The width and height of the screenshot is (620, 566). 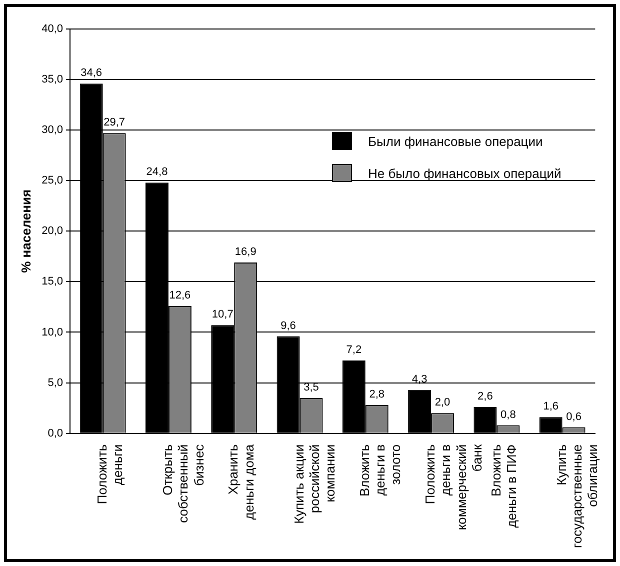 What do you see at coordinates (354, 350) in the screenshot?
I see `data-label: 7,2` at bounding box center [354, 350].